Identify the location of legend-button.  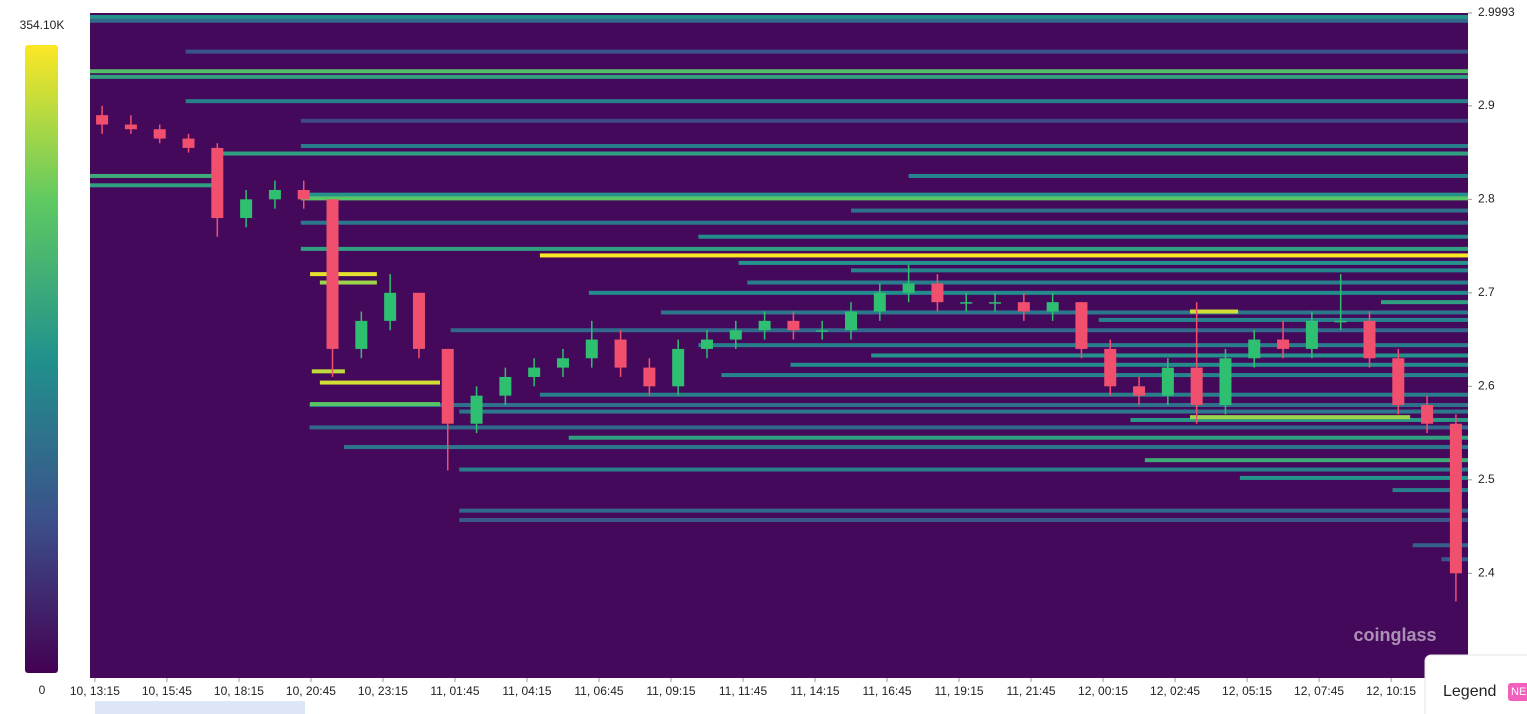
(1475, 684).